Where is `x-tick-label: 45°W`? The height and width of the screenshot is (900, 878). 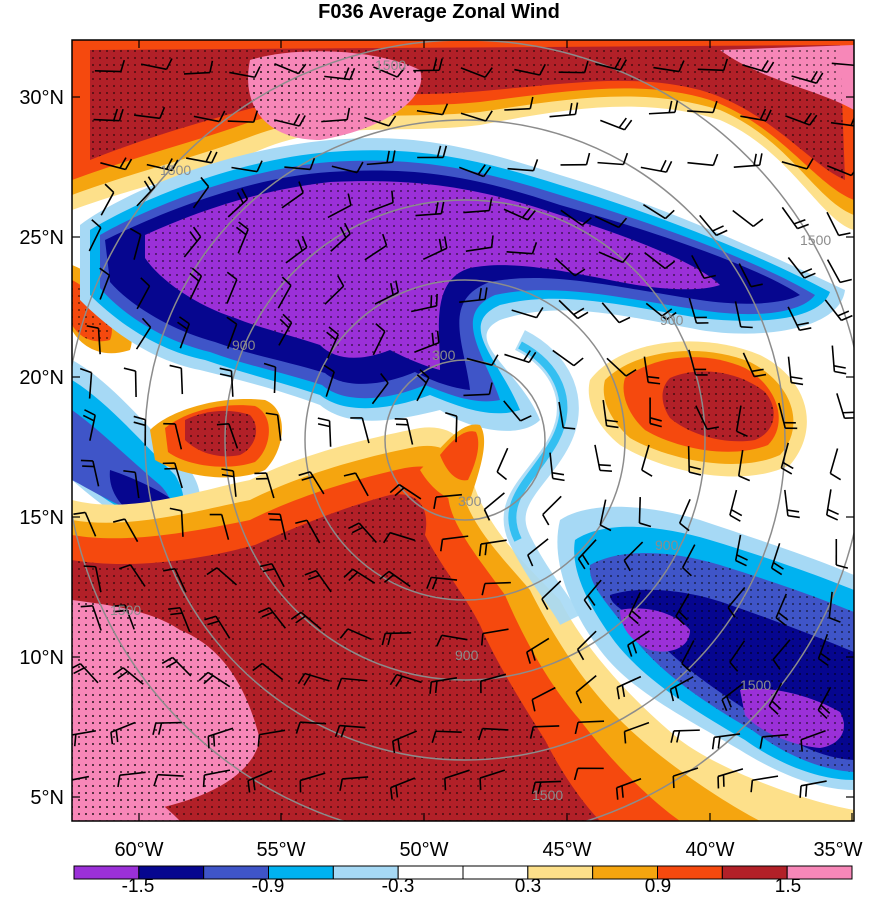 x-tick-label: 45°W is located at coordinates (566, 850).